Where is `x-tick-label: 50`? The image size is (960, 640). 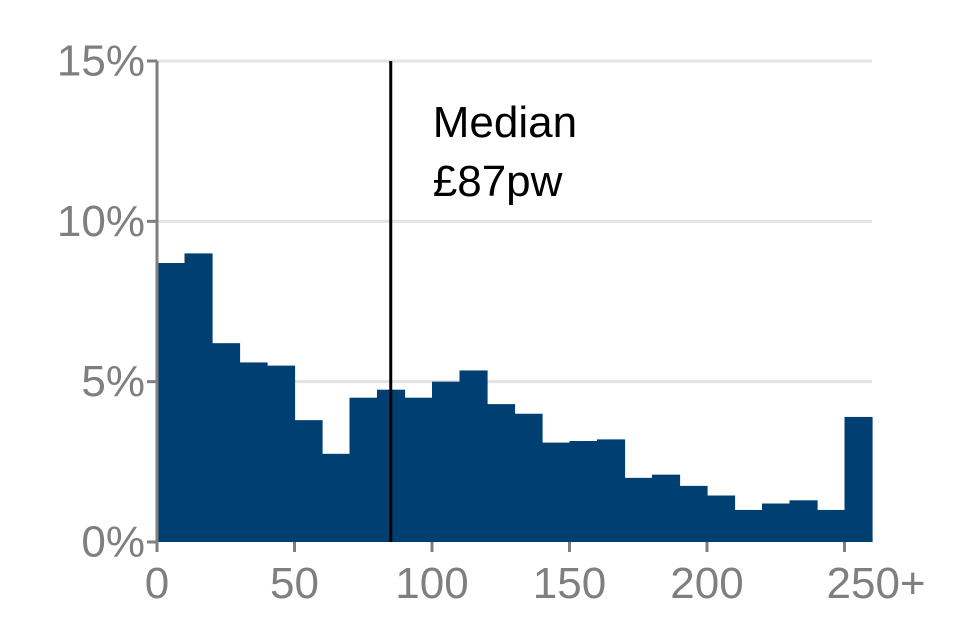 x-tick-label: 50 is located at coordinates (294, 583).